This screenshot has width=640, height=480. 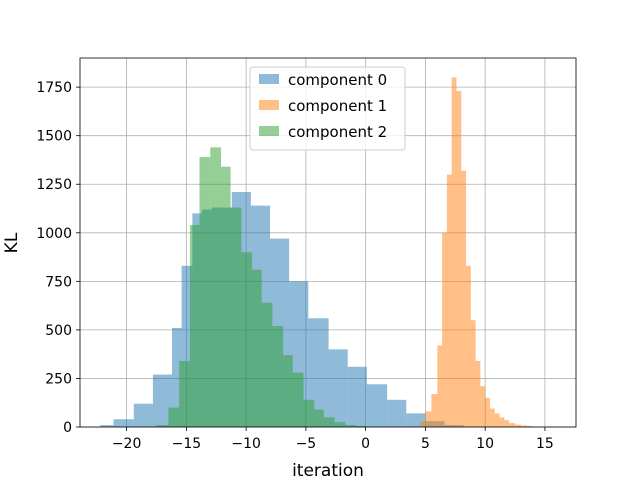 I want to click on x-tick-label: 5, so click(x=425, y=444).